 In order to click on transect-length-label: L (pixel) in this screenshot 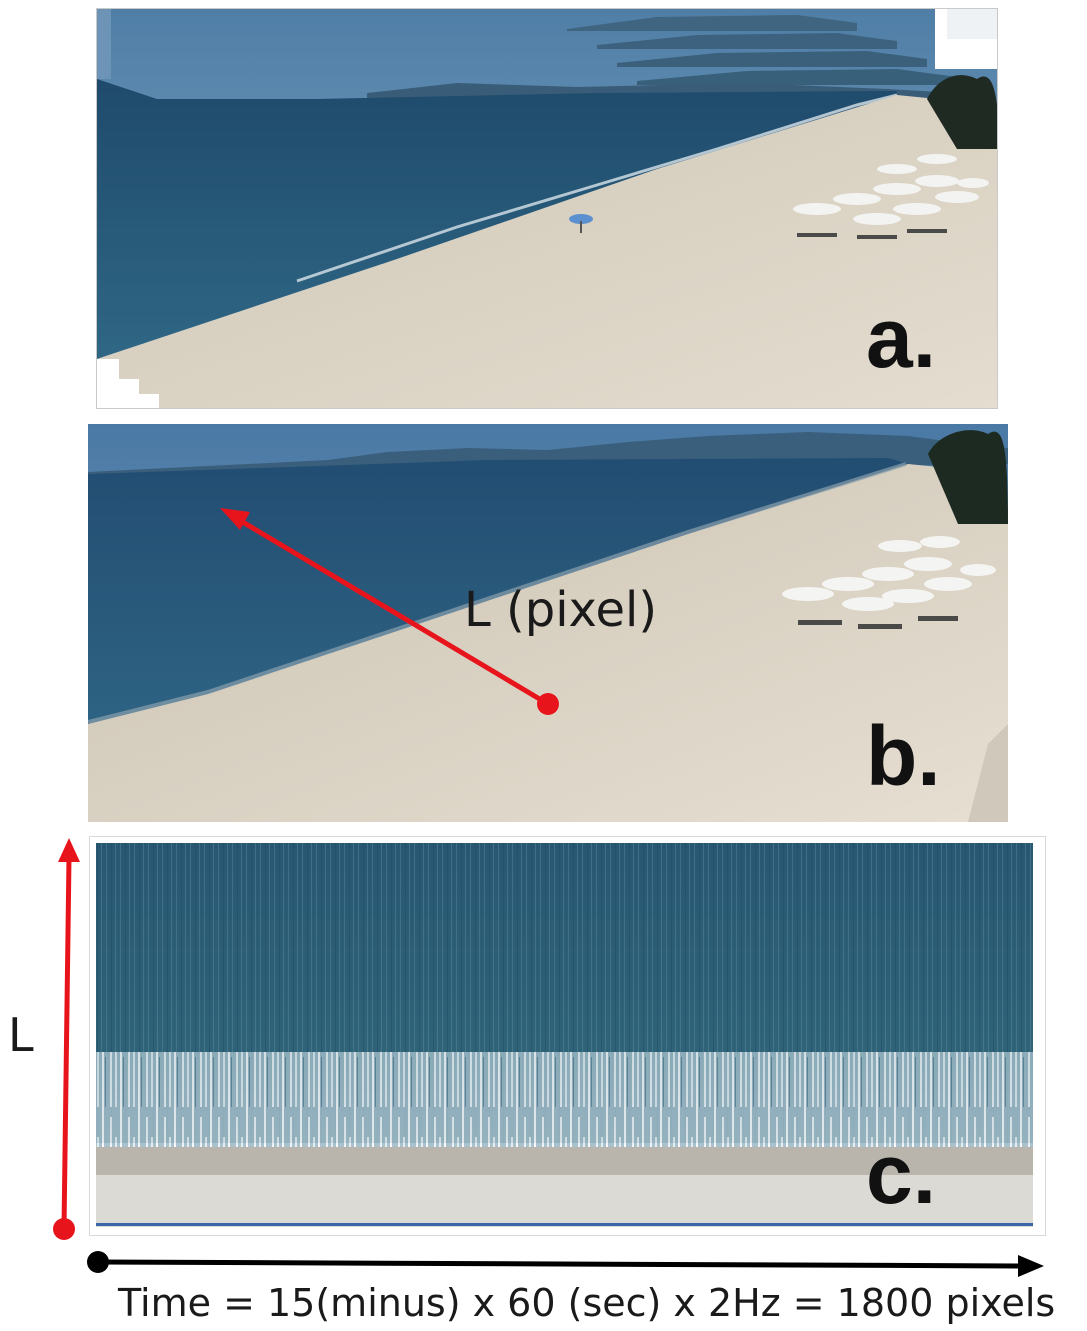, I will do `click(561, 610)`.